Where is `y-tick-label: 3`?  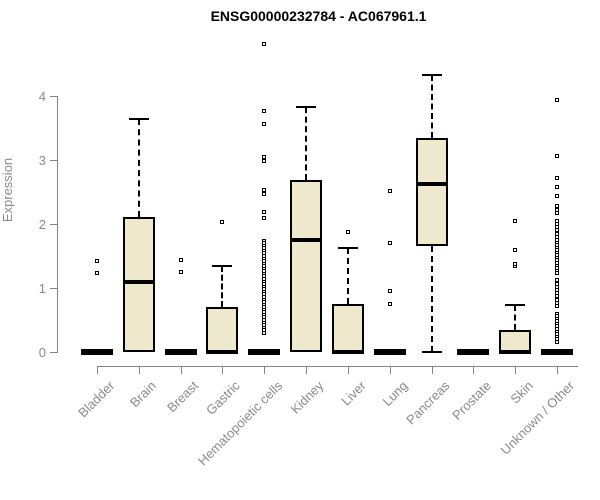
y-tick-label: 3 is located at coordinates (42, 160).